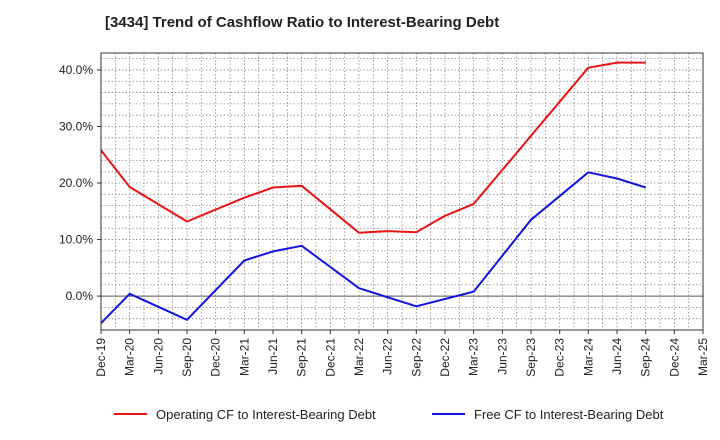 The width and height of the screenshot is (720, 440). What do you see at coordinates (646, 357) in the screenshot?
I see `x-tick-label: Sep-24` at bounding box center [646, 357].